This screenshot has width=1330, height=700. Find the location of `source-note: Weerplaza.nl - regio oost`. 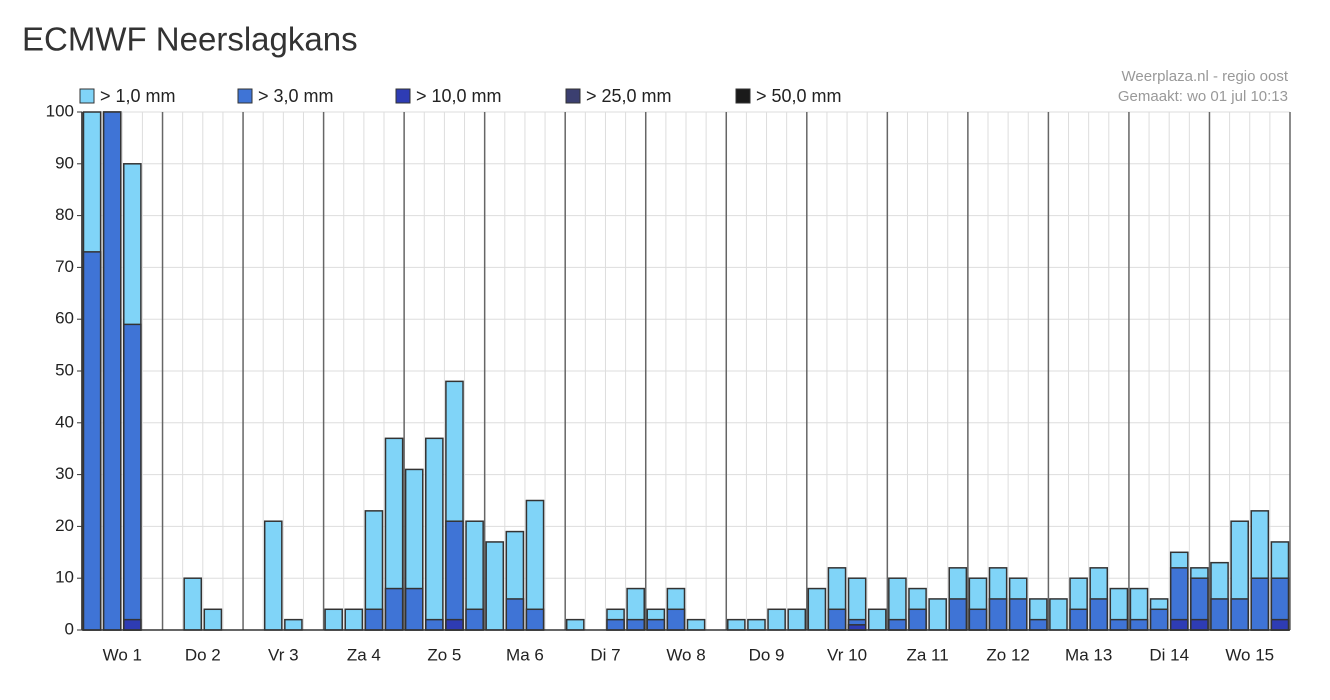

source-note: Weerplaza.nl - regio oost is located at coordinates (1205, 76).